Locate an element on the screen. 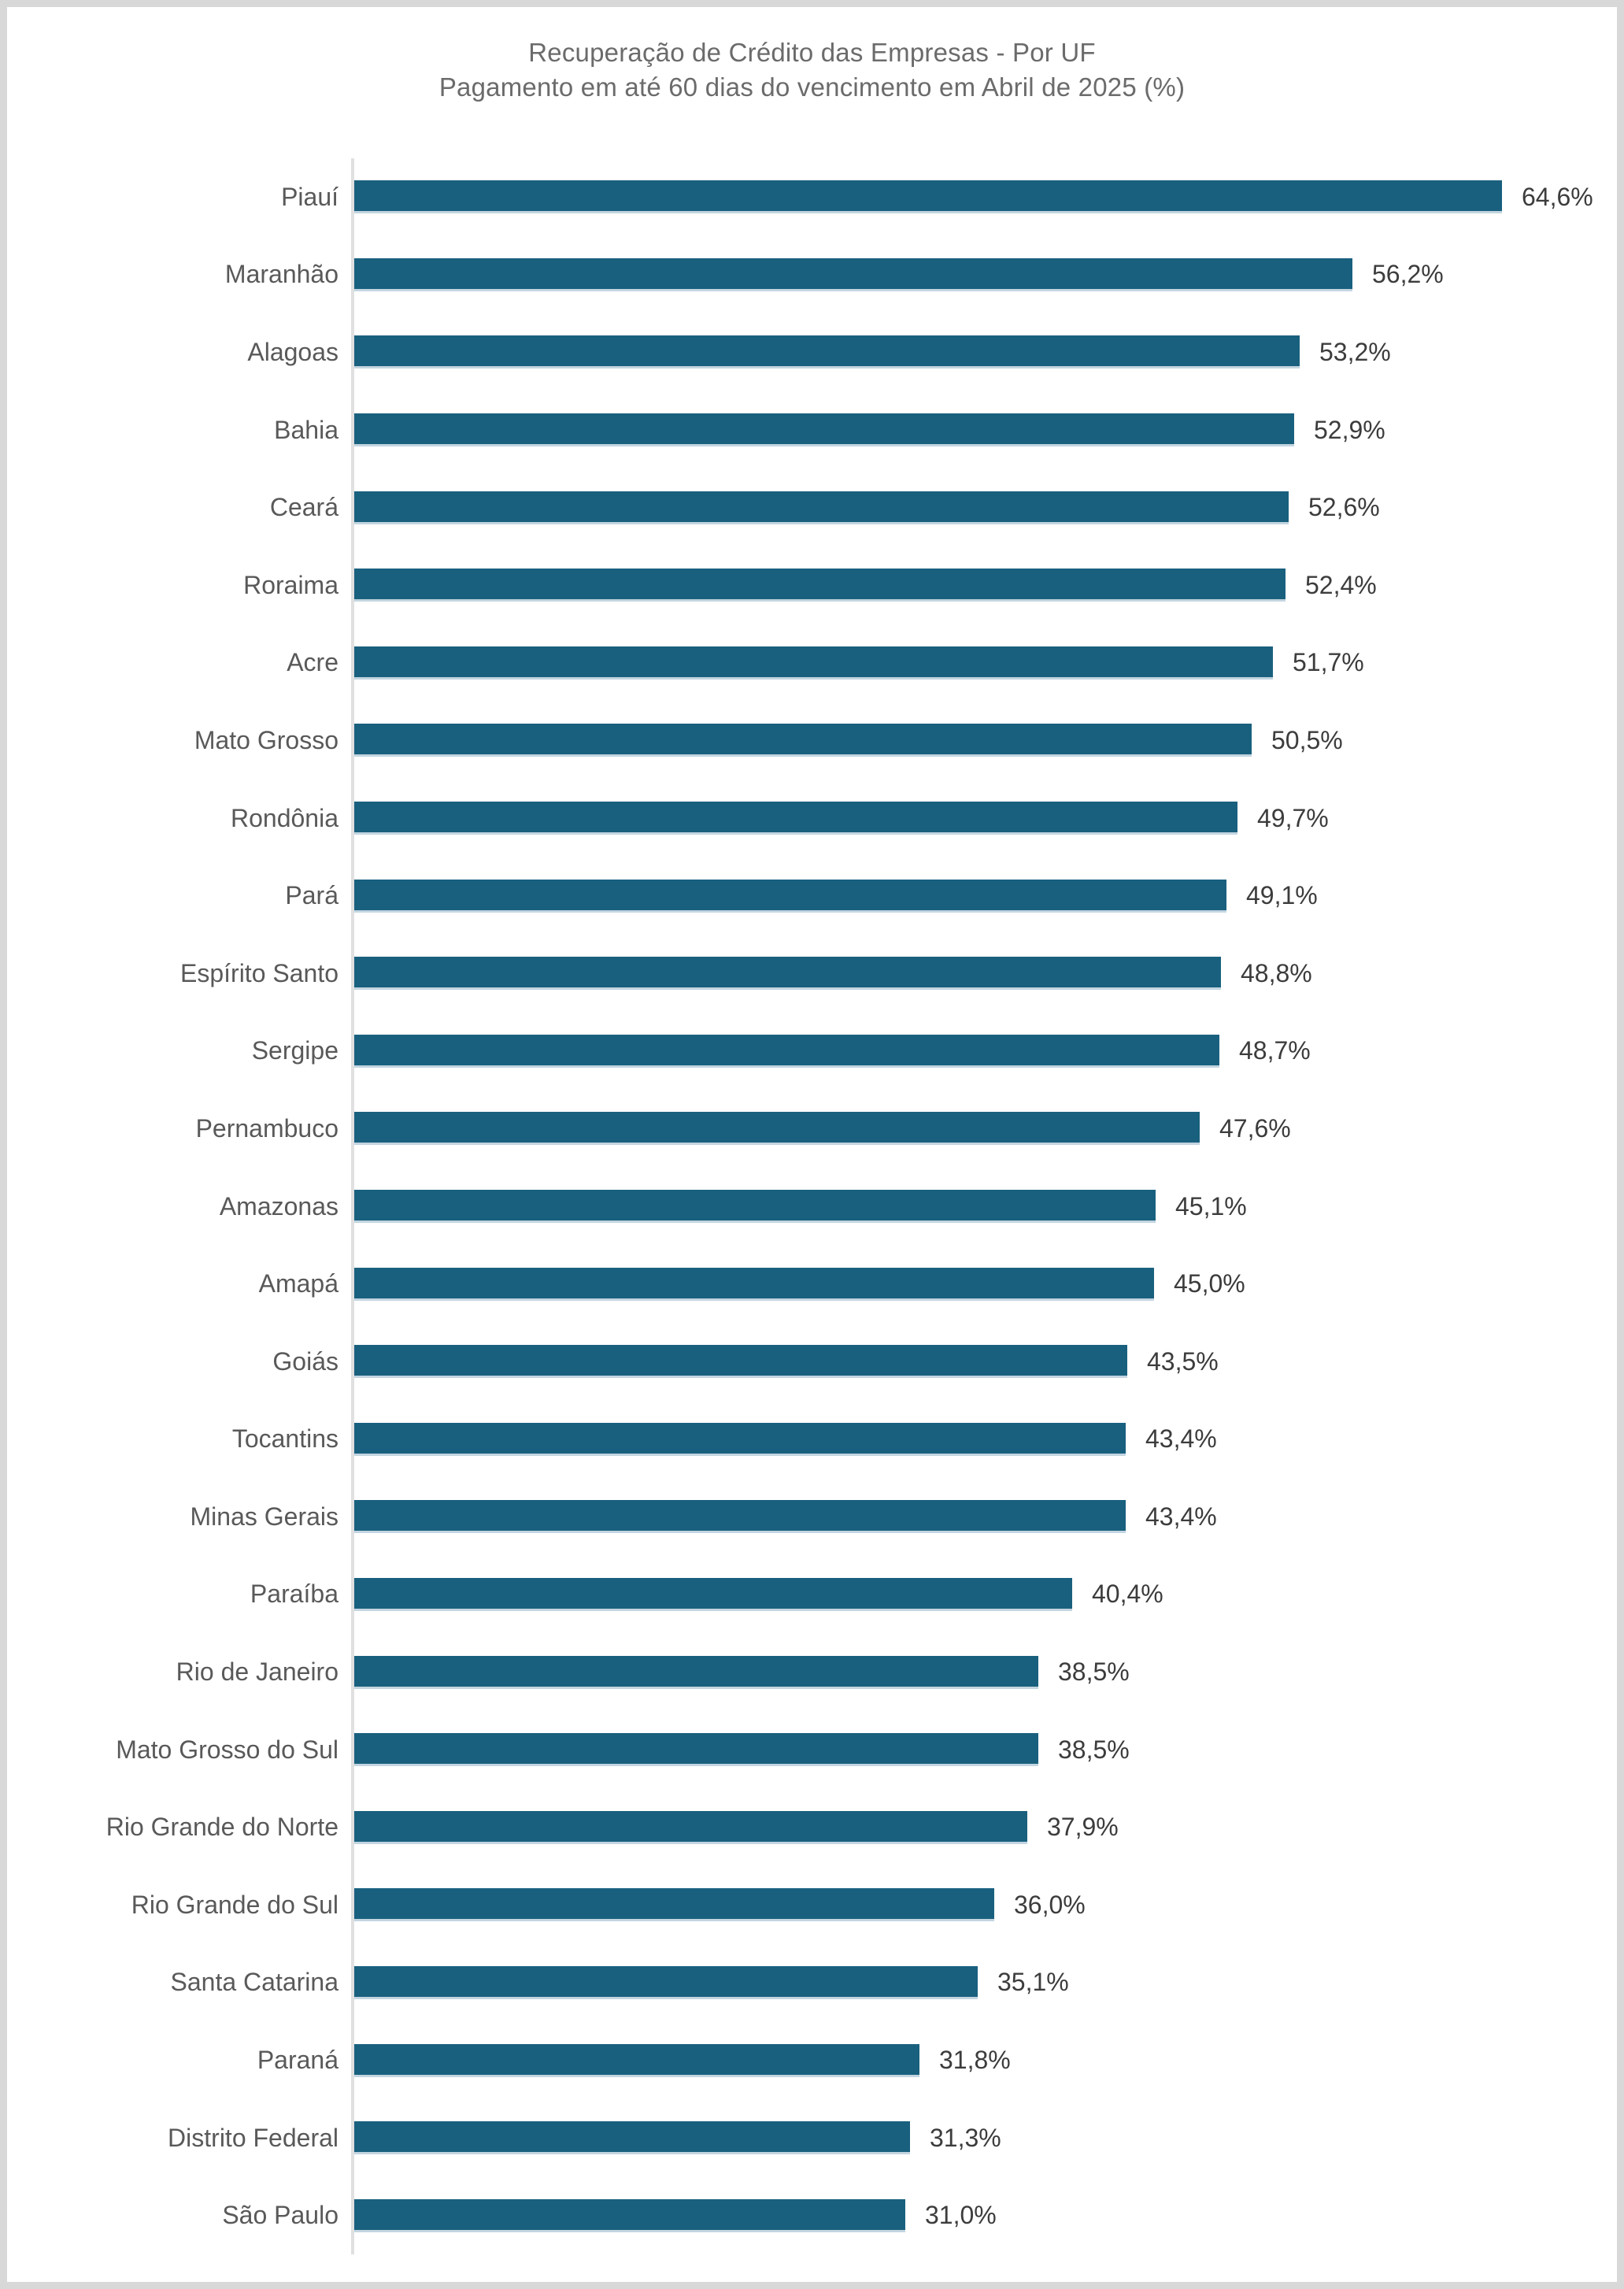  chart-row: Roraima 52,4% is located at coordinates (812, 585).